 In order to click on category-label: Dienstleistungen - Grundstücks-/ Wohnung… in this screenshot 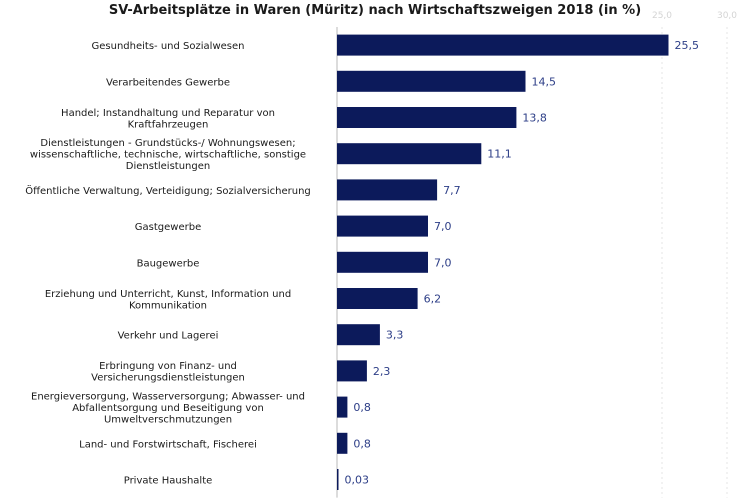, I will do `click(168, 155)`.